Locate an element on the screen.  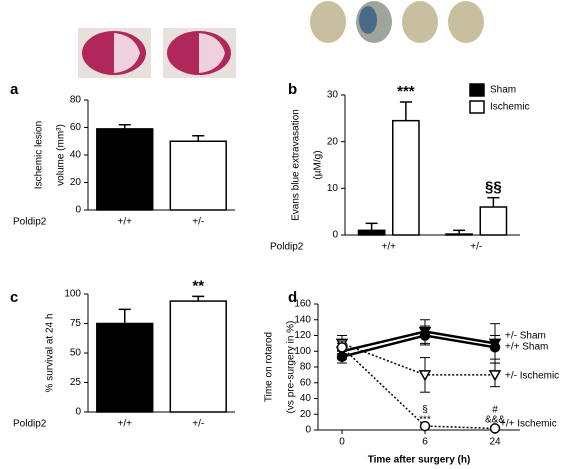
y-axis-label: Time on rotarod is located at coordinates (269, 367).